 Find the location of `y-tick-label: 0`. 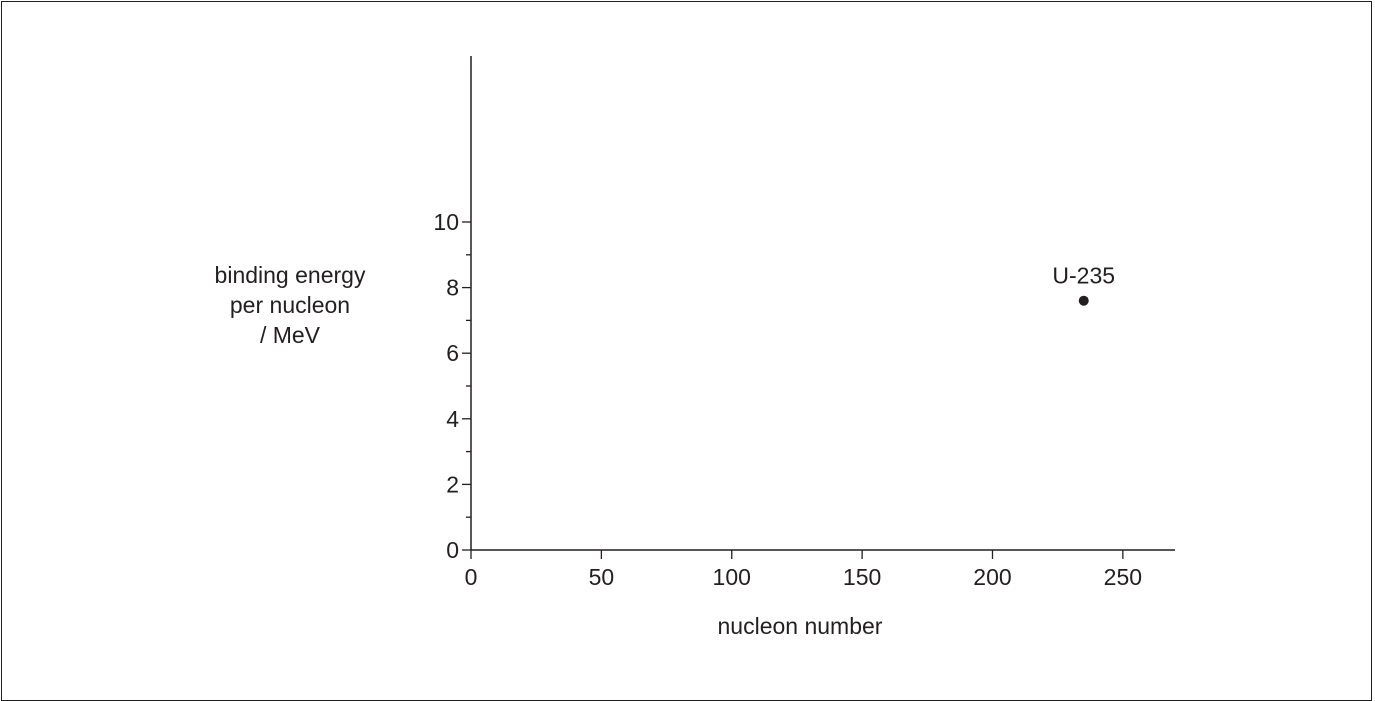

y-tick-label: 0 is located at coordinates (452, 550).